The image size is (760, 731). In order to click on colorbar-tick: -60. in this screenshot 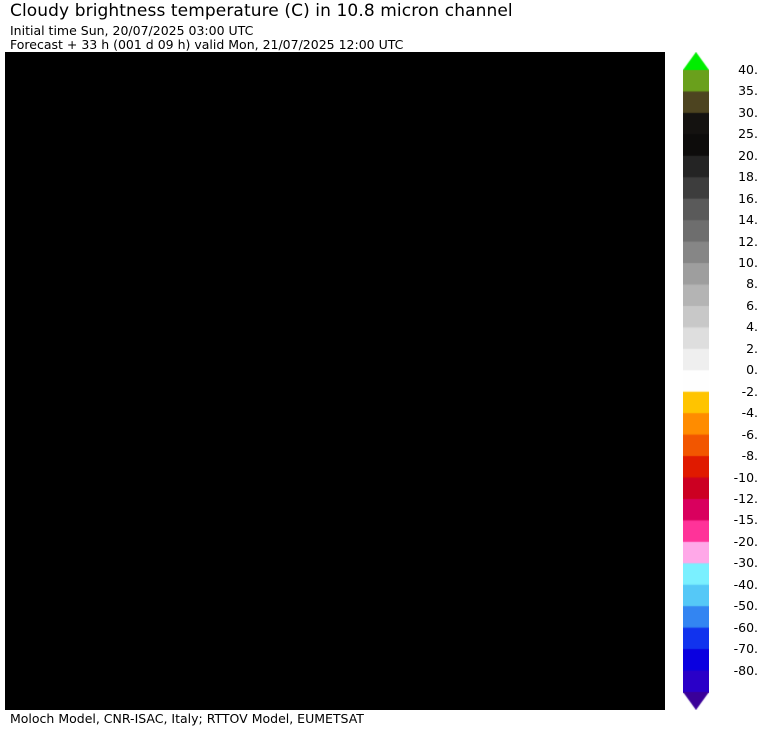, I will do `click(745, 627)`.